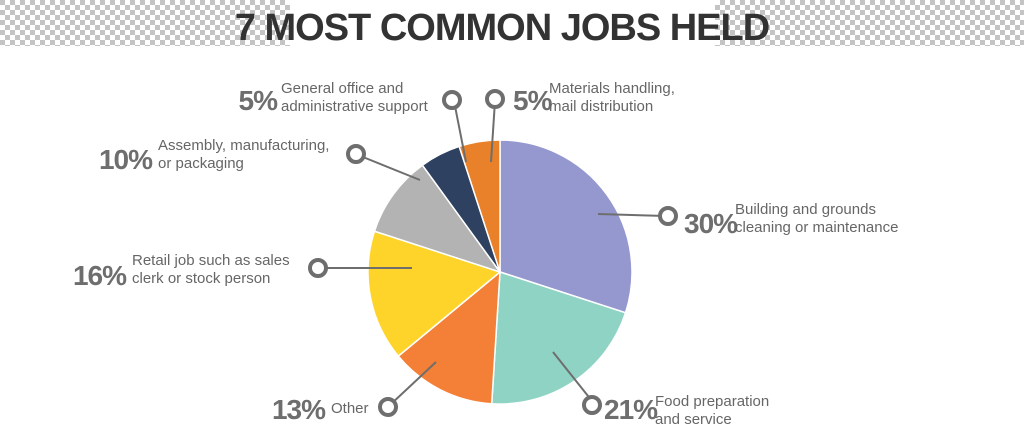 The width and height of the screenshot is (1024, 437). Describe the element at coordinates (201, 278) in the screenshot. I see `slice-category-label: clerk or stock person` at that location.